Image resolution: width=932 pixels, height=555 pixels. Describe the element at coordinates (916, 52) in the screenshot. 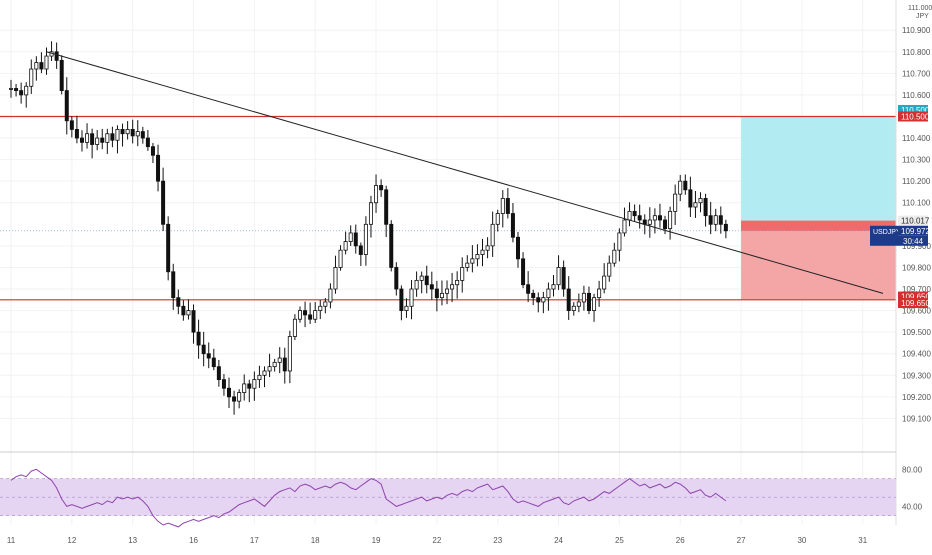

I see `y-tick-label: 110.800` at that location.